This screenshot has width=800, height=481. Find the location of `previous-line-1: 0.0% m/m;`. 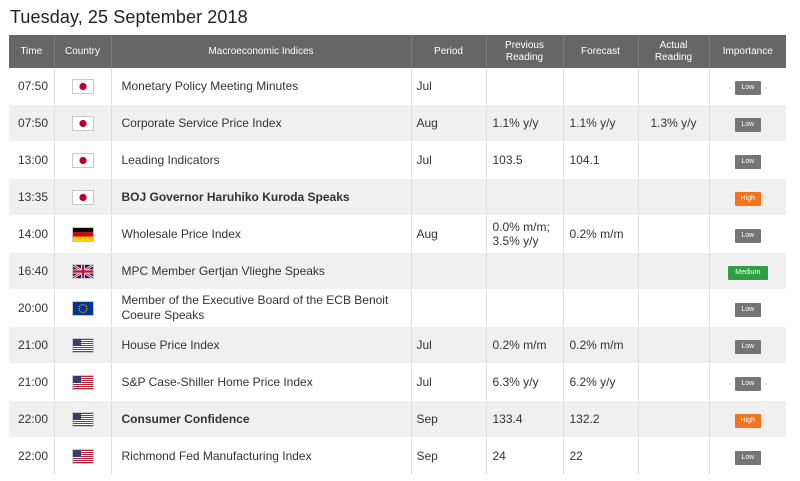

previous-line-1: 0.0% m/m; is located at coordinates (521, 227).